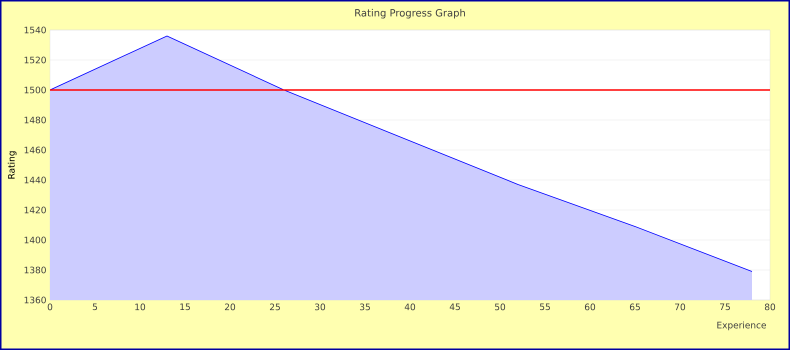 The width and height of the screenshot is (790, 350). What do you see at coordinates (410, 13) in the screenshot?
I see `chart-title: Rating Progress Graph` at bounding box center [410, 13].